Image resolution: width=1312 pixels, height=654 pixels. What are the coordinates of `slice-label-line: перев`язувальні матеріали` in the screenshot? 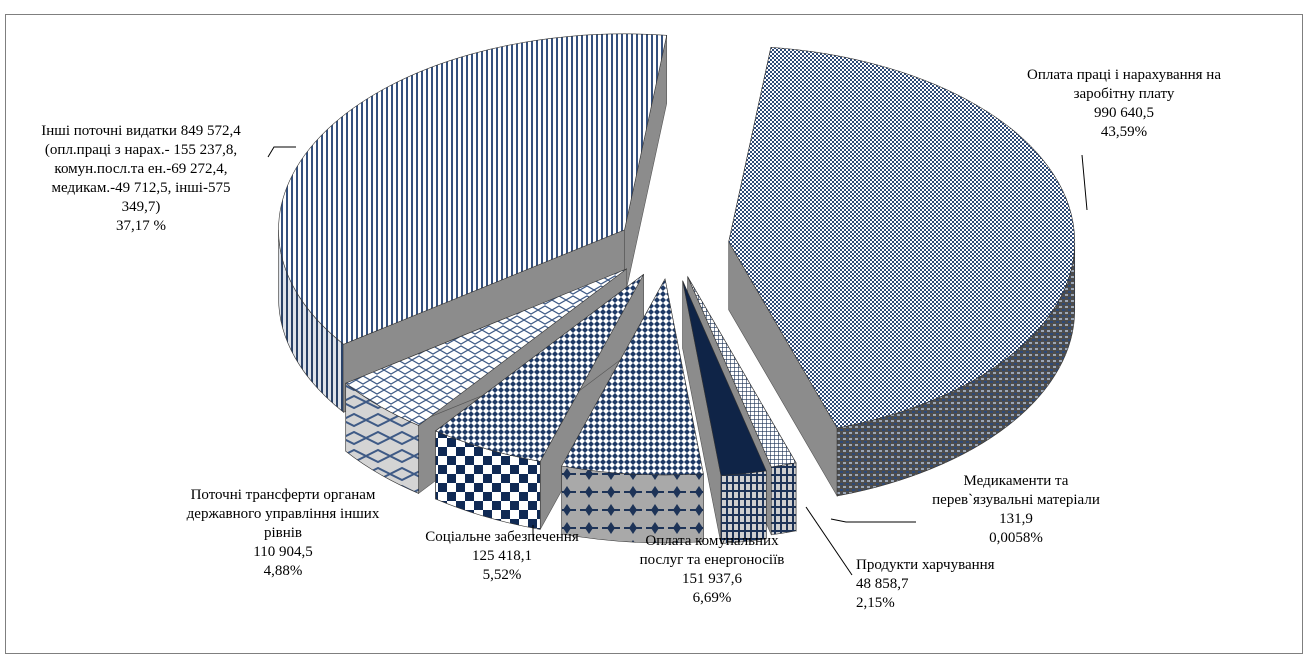 It's located at (1016, 500).